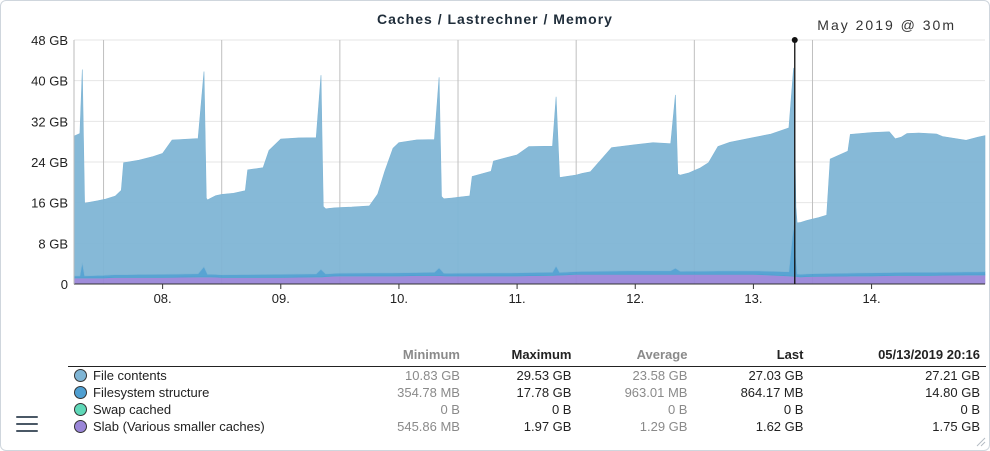 This screenshot has height=451, width=990. I want to click on slab-swatch-icon, so click(80, 426).